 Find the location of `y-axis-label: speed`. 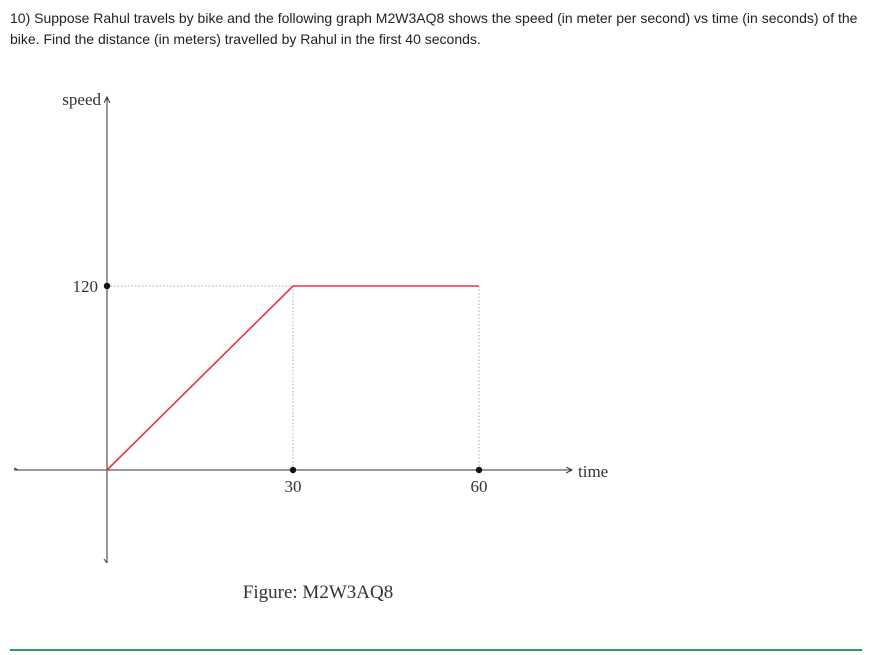

y-axis-label: speed is located at coordinates (81, 99).